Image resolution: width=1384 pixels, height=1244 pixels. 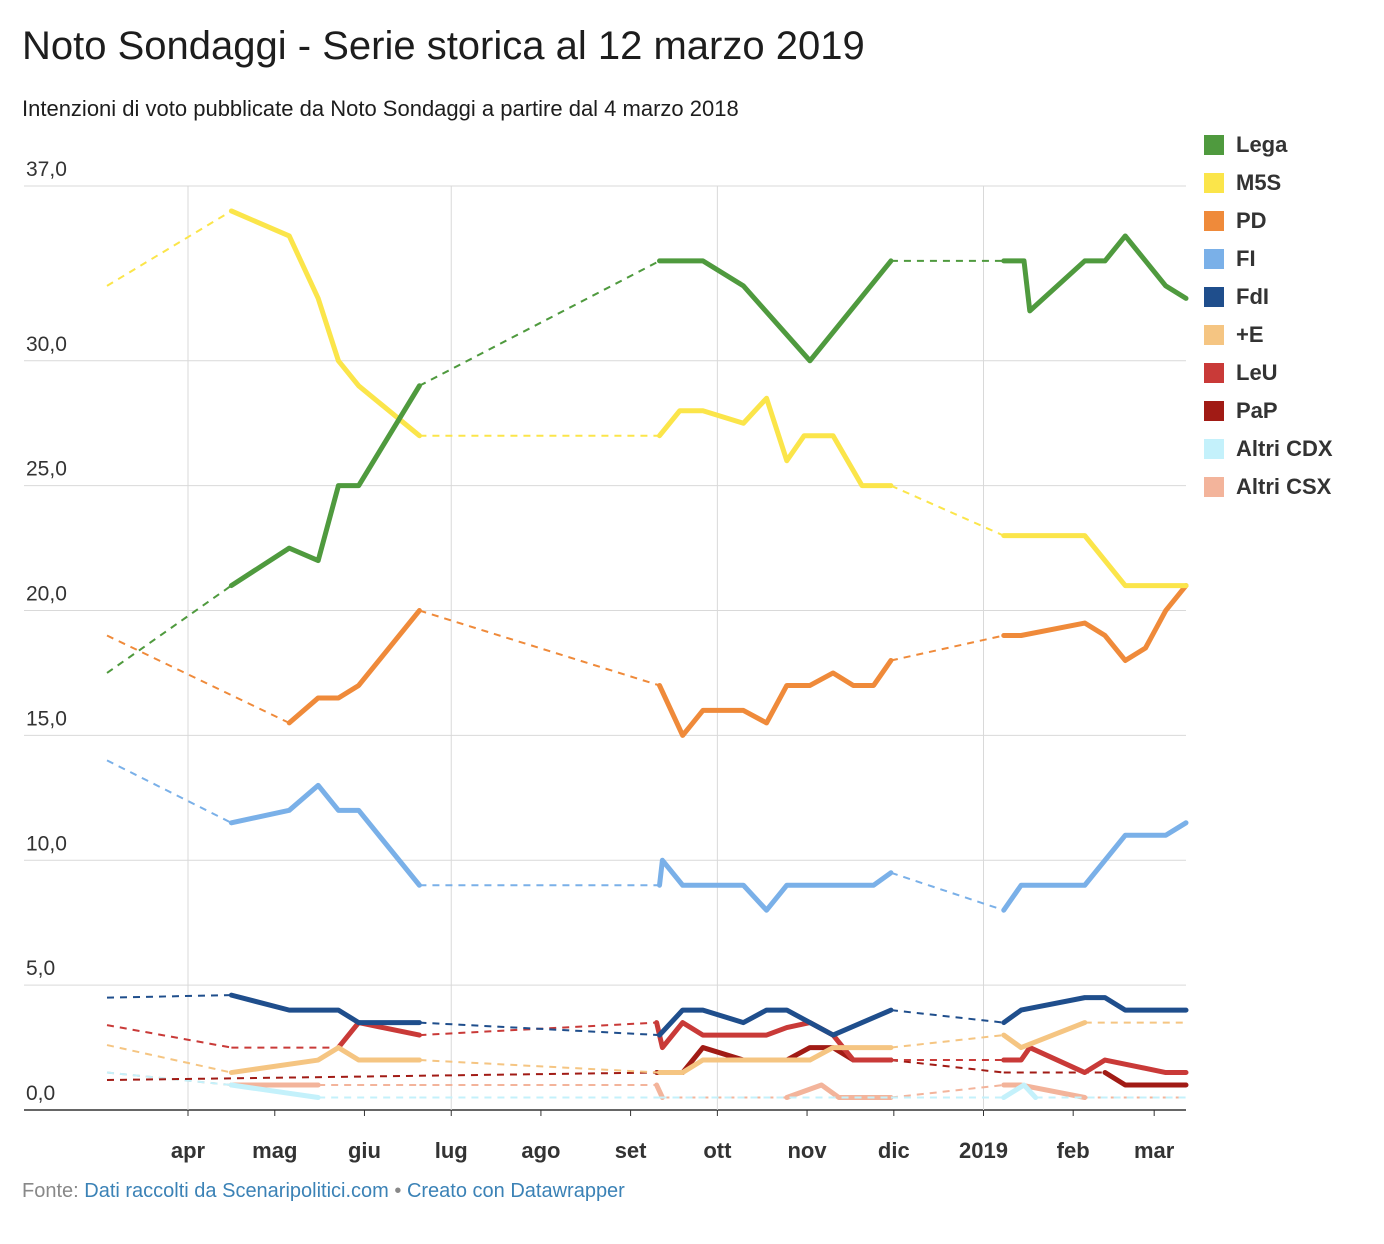 I want to click on y-tick-label: 37,0, so click(x=46, y=169).